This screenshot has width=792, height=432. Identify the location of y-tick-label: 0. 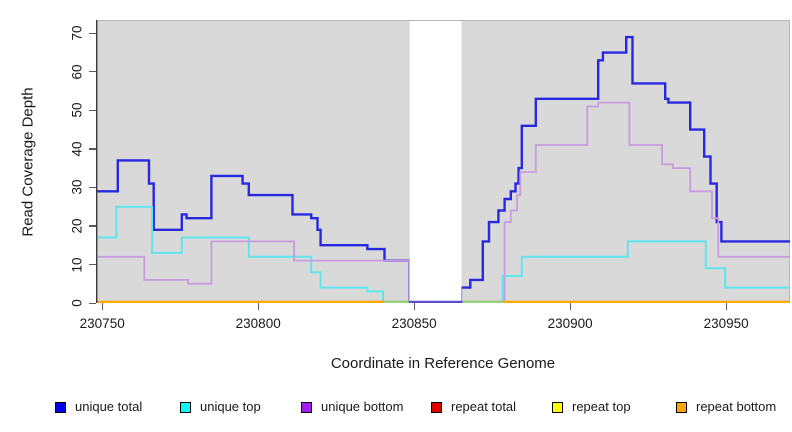
(77, 303).